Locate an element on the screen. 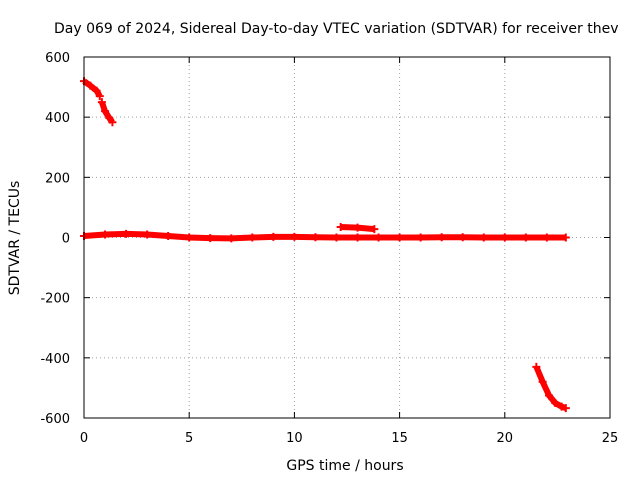 The height and width of the screenshot is (480, 640). y-tick-label: -600 is located at coordinates (55, 419).